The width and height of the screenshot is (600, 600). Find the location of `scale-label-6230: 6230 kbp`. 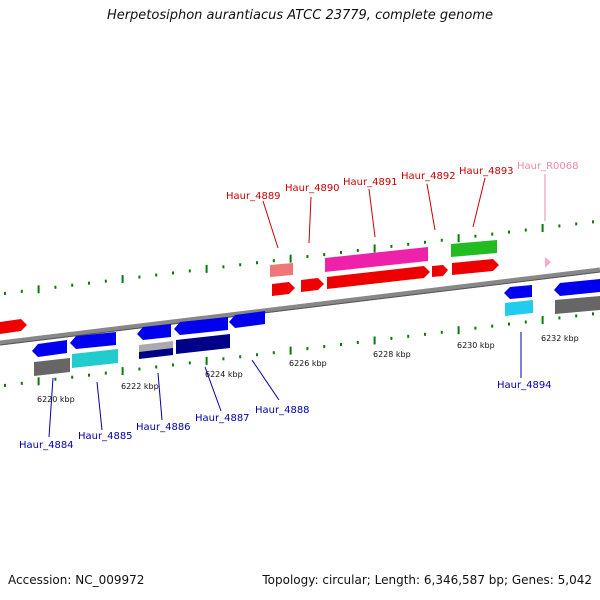

scale-label-6230: 6230 kbp is located at coordinates (476, 345).